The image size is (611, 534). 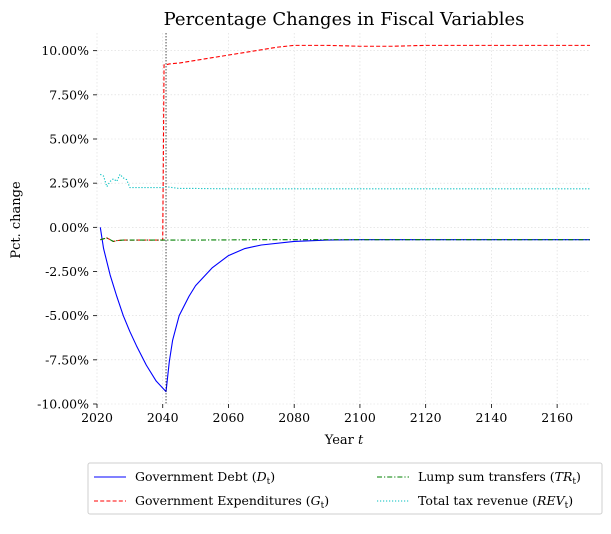 What do you see at coordinates (360, 417) in the screenshot?
I see `x-tick-label: 2100` at bounding box center [360, 417].